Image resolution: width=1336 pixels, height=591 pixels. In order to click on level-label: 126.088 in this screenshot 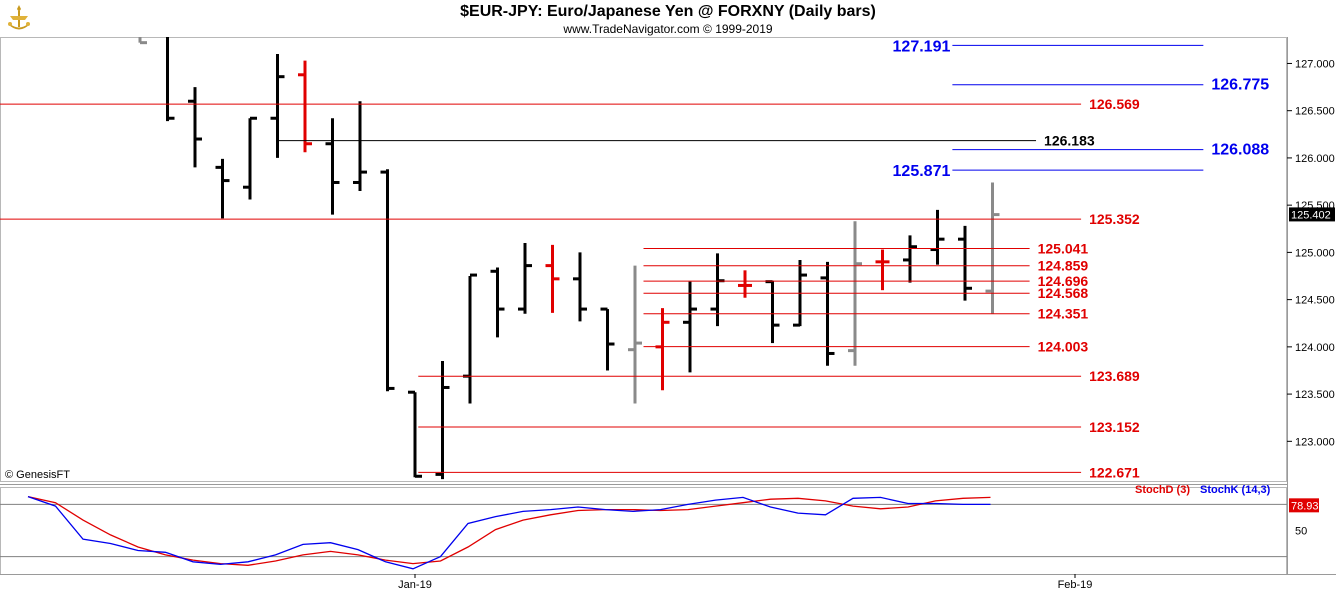, I will do `click(1240, 150)`.